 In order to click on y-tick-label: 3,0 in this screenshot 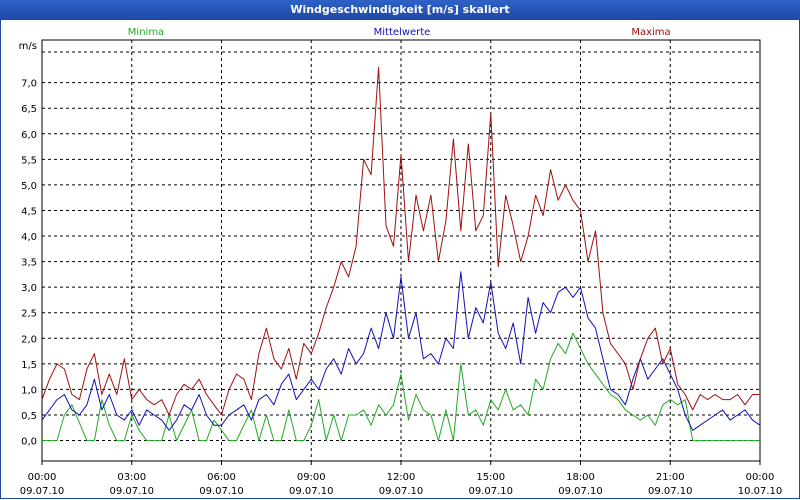, I will do `click(29, 288)`.